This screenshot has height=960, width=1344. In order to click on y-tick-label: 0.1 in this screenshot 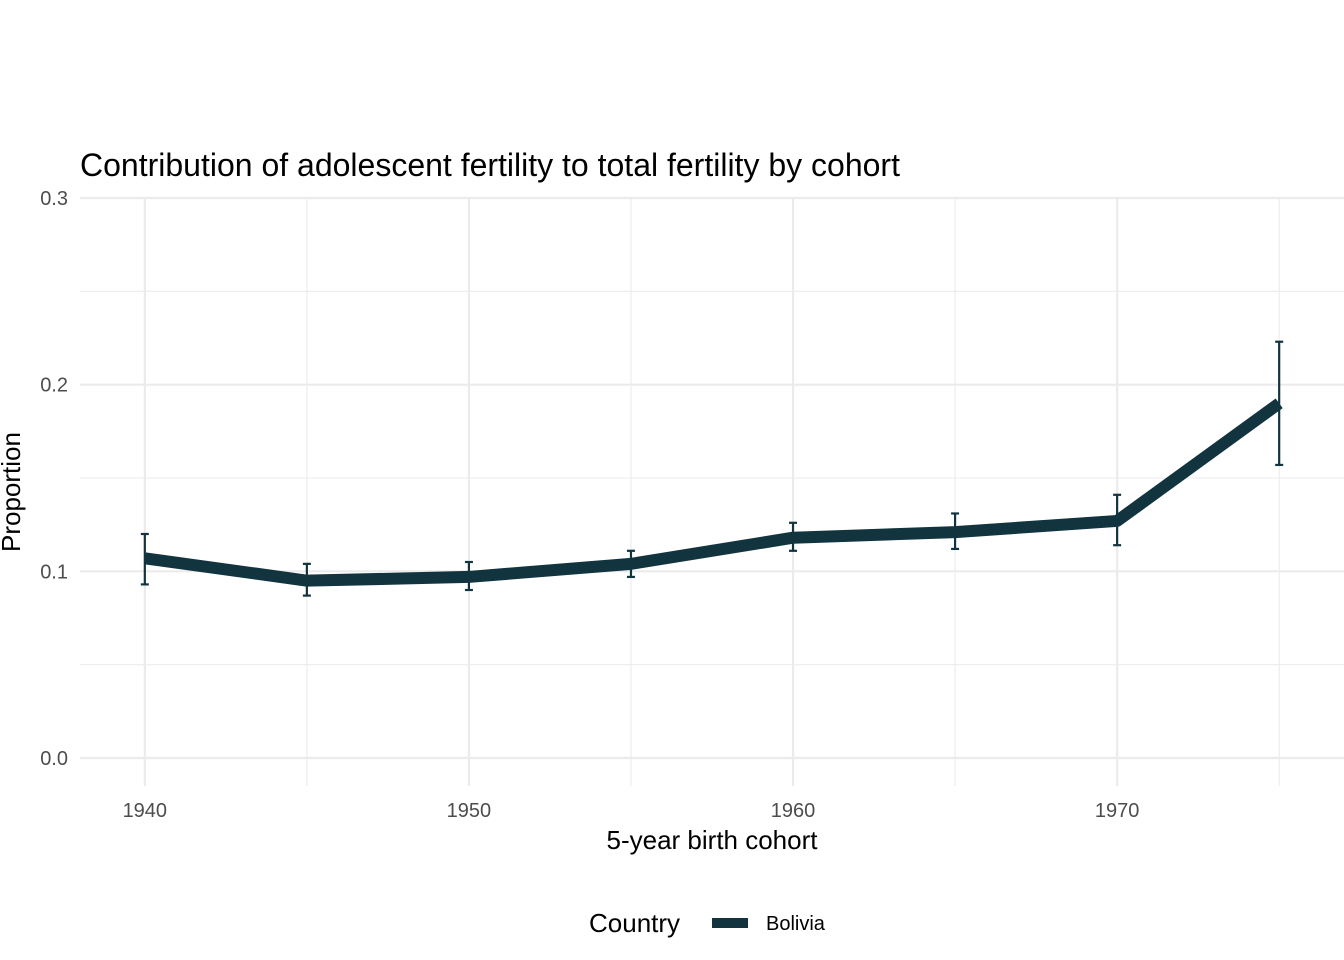, I will do `click(54, 572)`.